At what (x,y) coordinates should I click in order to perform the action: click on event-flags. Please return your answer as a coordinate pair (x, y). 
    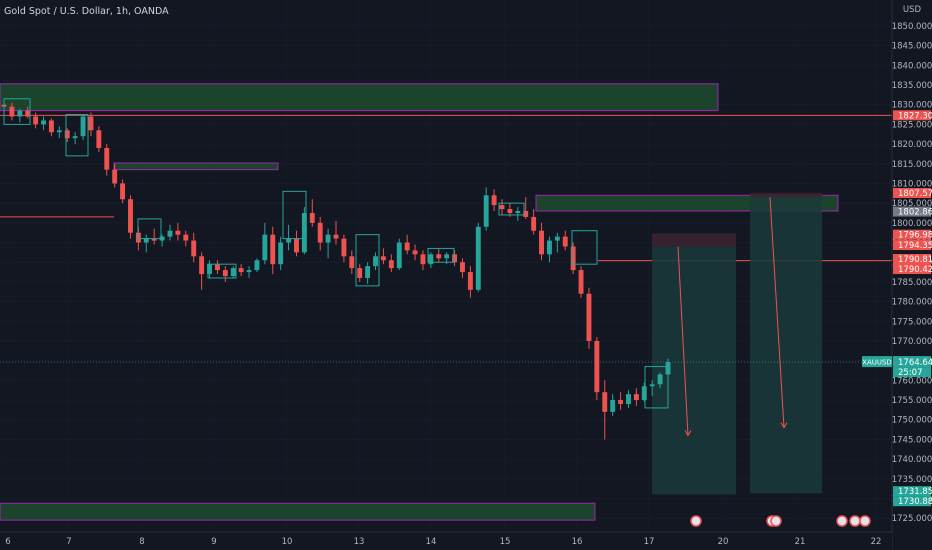
    Looking at the image, I should click on (780, 521).